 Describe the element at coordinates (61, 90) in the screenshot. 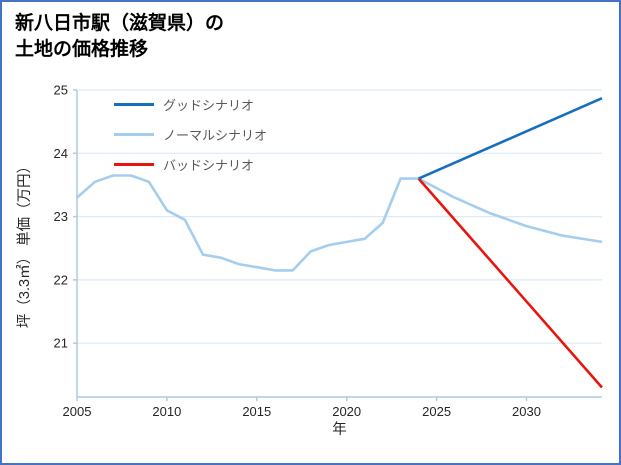

I see `y-tick-label: 25` at that location.